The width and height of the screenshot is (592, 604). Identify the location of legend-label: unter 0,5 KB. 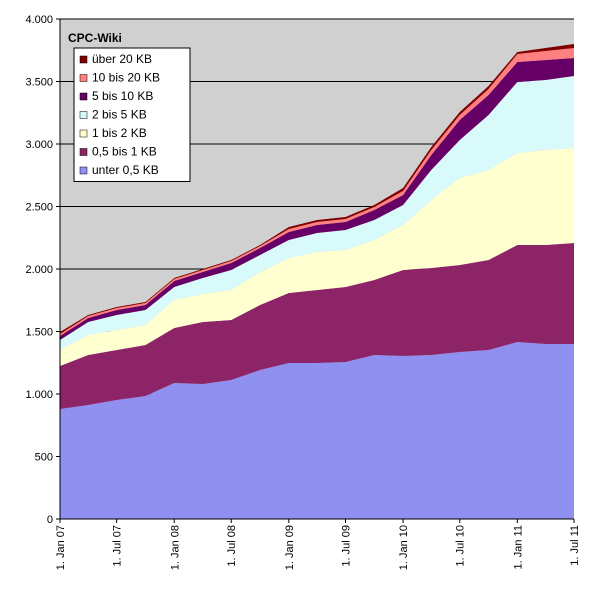
(125, 170).